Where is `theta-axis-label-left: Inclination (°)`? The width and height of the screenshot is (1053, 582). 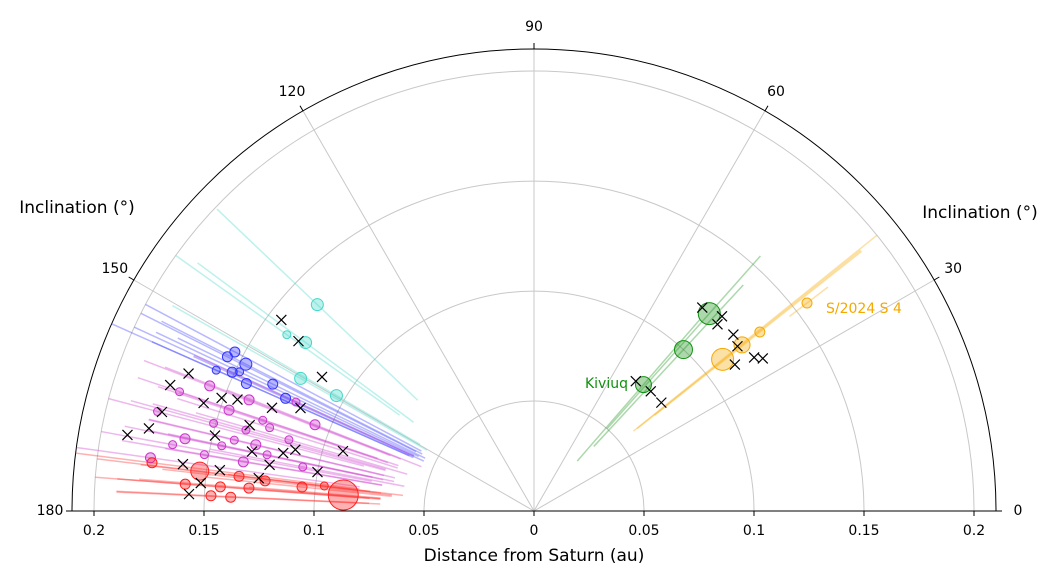 theta-axis-label-left: Inclination (°) is located at coordinates (77, 208).